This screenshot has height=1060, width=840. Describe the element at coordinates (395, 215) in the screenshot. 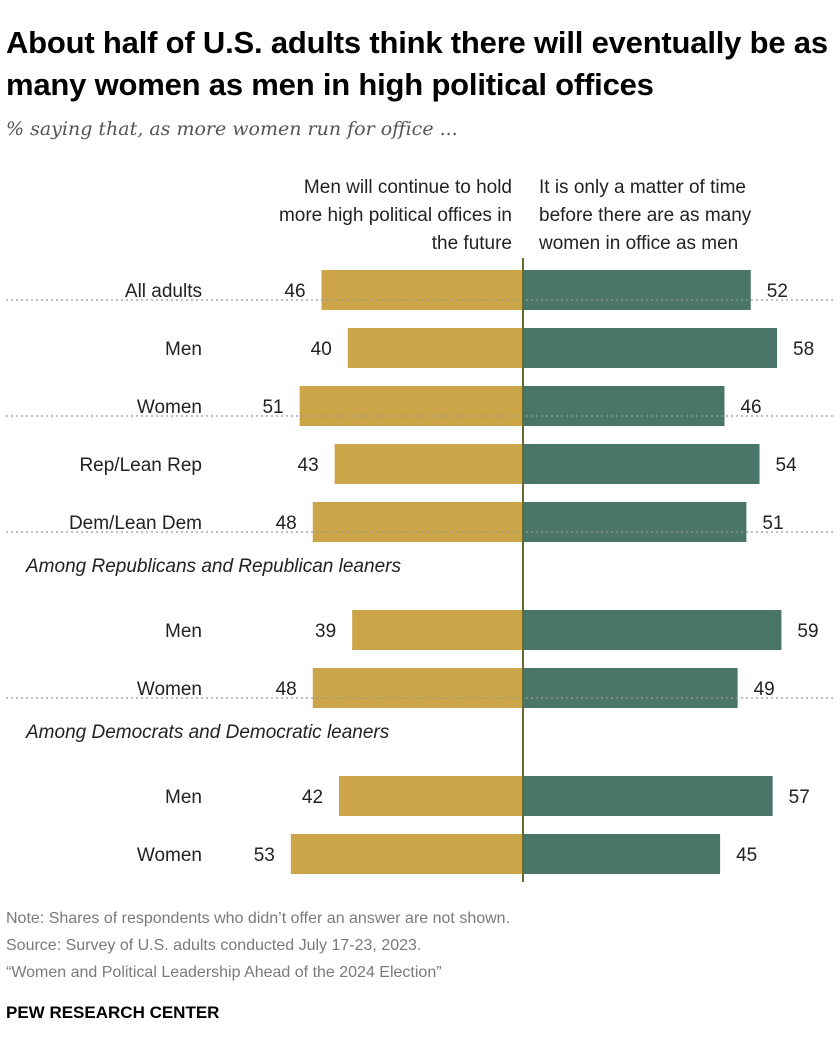

I see `left-header-line: more high political offices in` at that location.